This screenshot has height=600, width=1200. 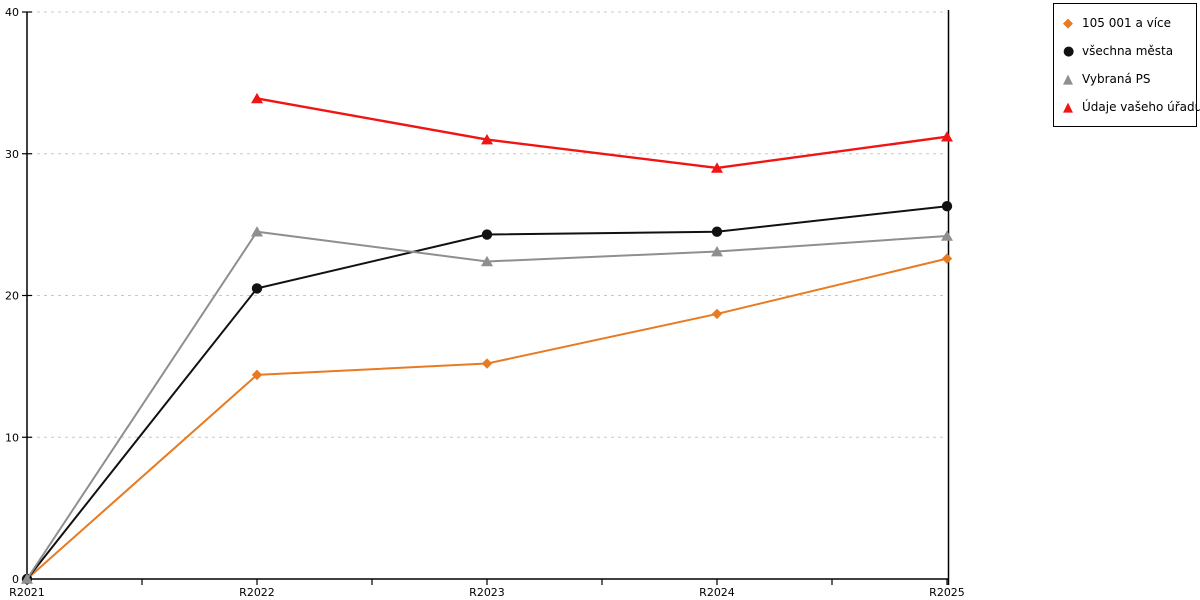 I want to click on x-tick-label: R2022, so click(x=257, y=592).